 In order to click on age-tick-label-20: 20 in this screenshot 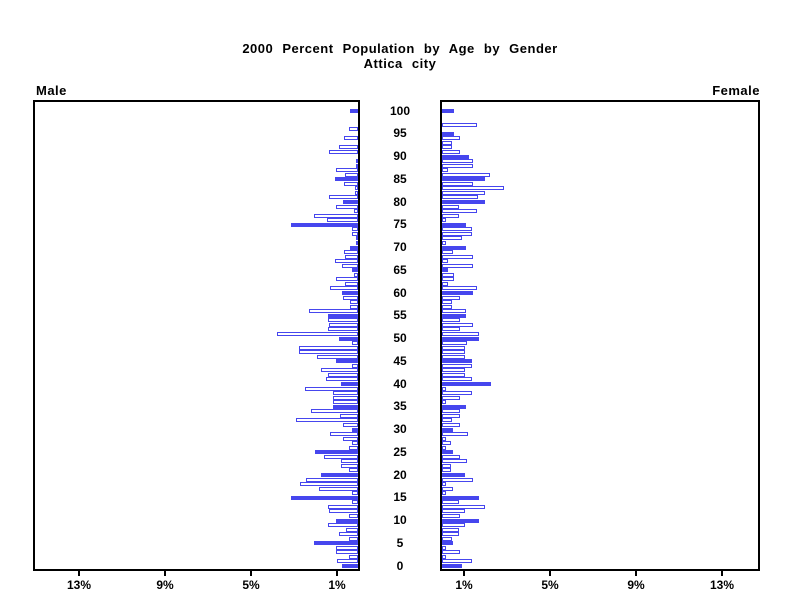, I will do `click(400, 475)`.